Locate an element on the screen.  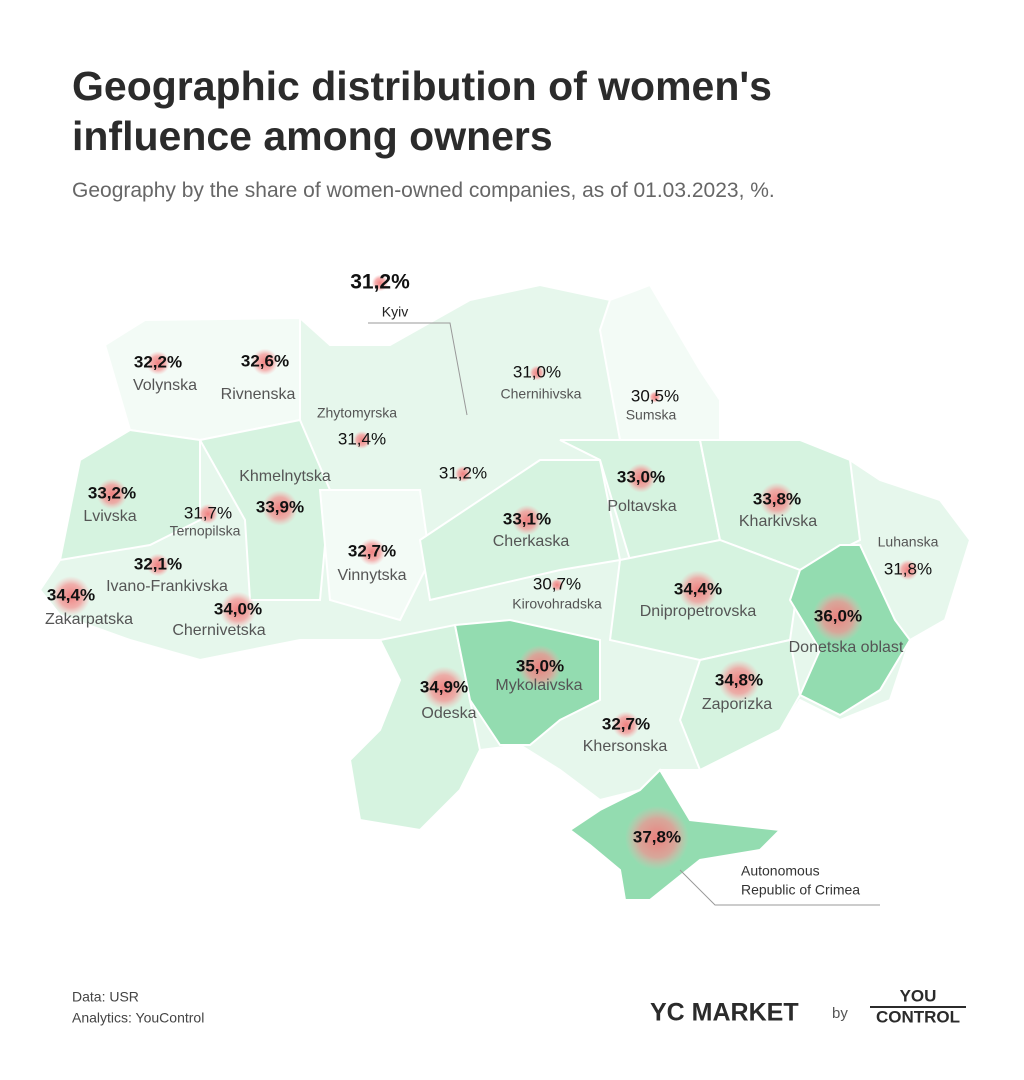
value-label: 30,5% is located at coordinates (655, 395).